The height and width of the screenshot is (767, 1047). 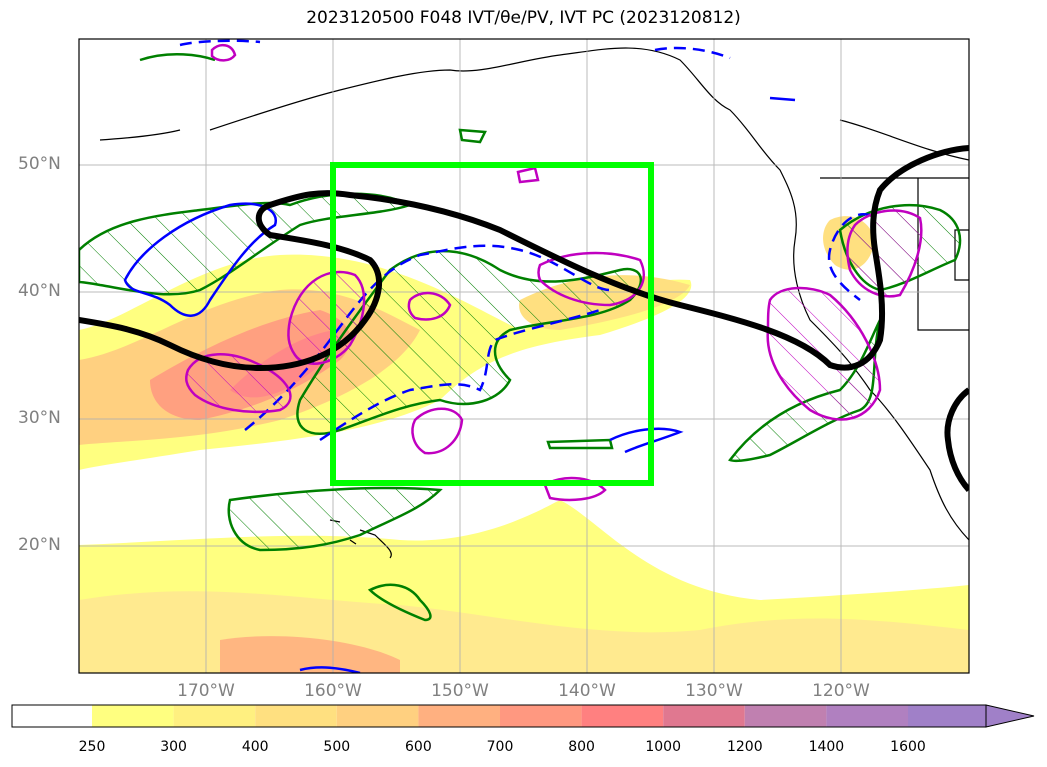 What do you see at coordinates (39, 291) in the screenshot?
I see `lat-label-40n: 40°N` at bounding box center [39, 291].